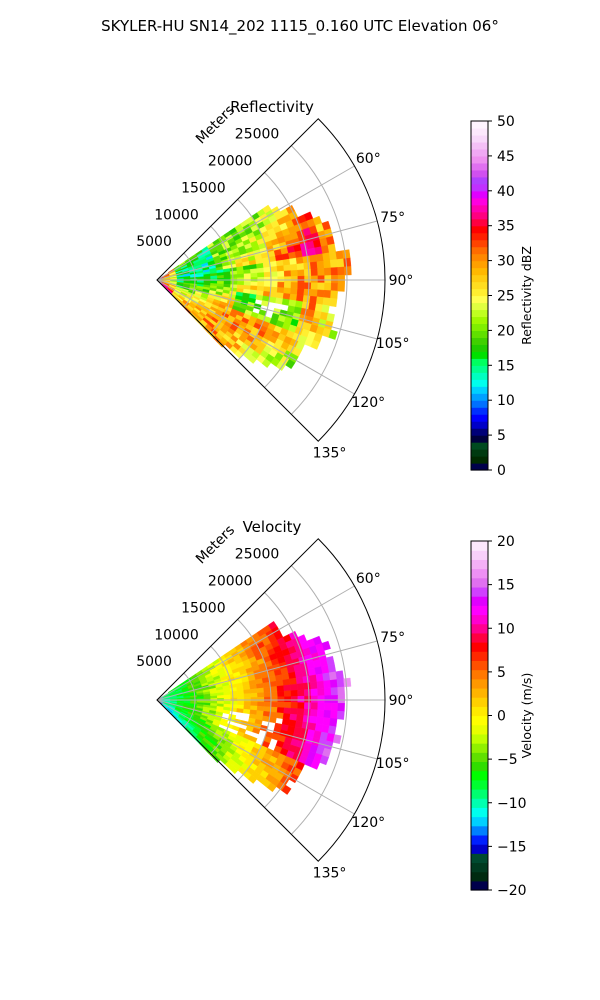 The height and width of the screenshot is (1000, 600). Describe the element at coordinates (368, 579) in the screenshot. I see `azimuth-tick-label: 60°` at that location.